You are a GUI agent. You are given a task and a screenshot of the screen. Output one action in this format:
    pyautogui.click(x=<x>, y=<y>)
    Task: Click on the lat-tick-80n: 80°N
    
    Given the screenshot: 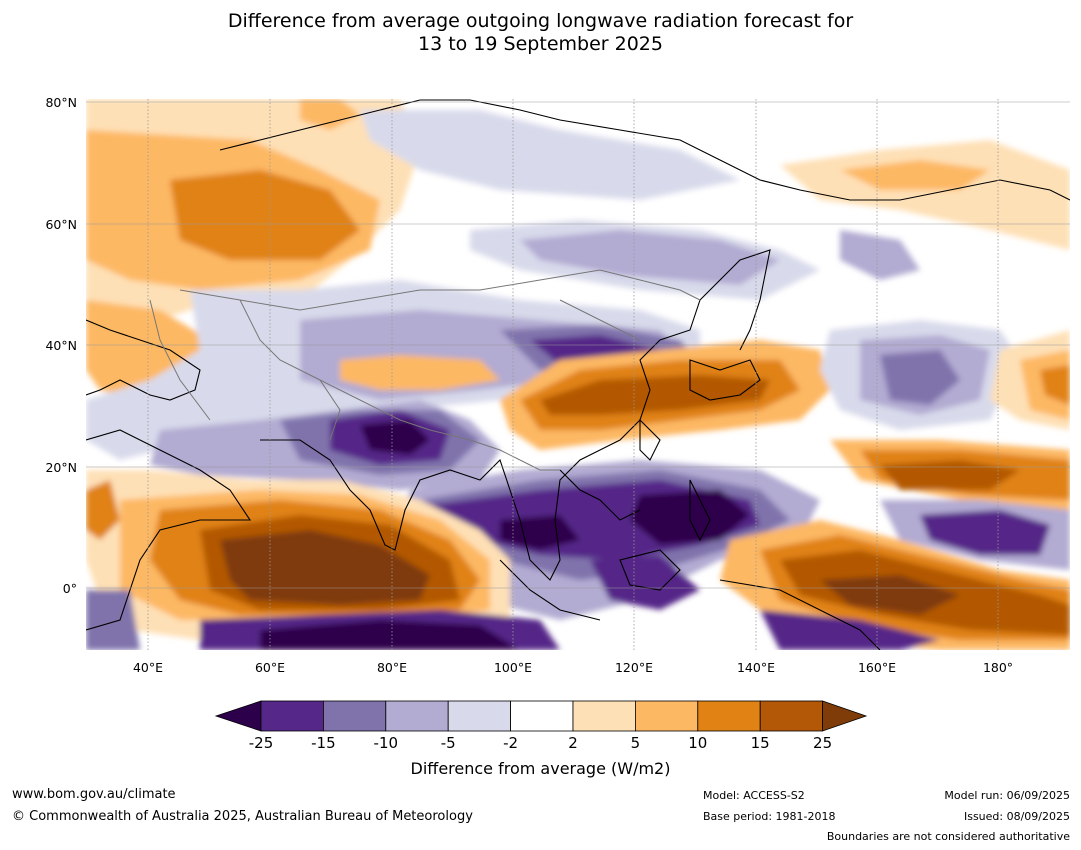 What is the action you would take?
    pyautogui.click(x=61, y=102)
    